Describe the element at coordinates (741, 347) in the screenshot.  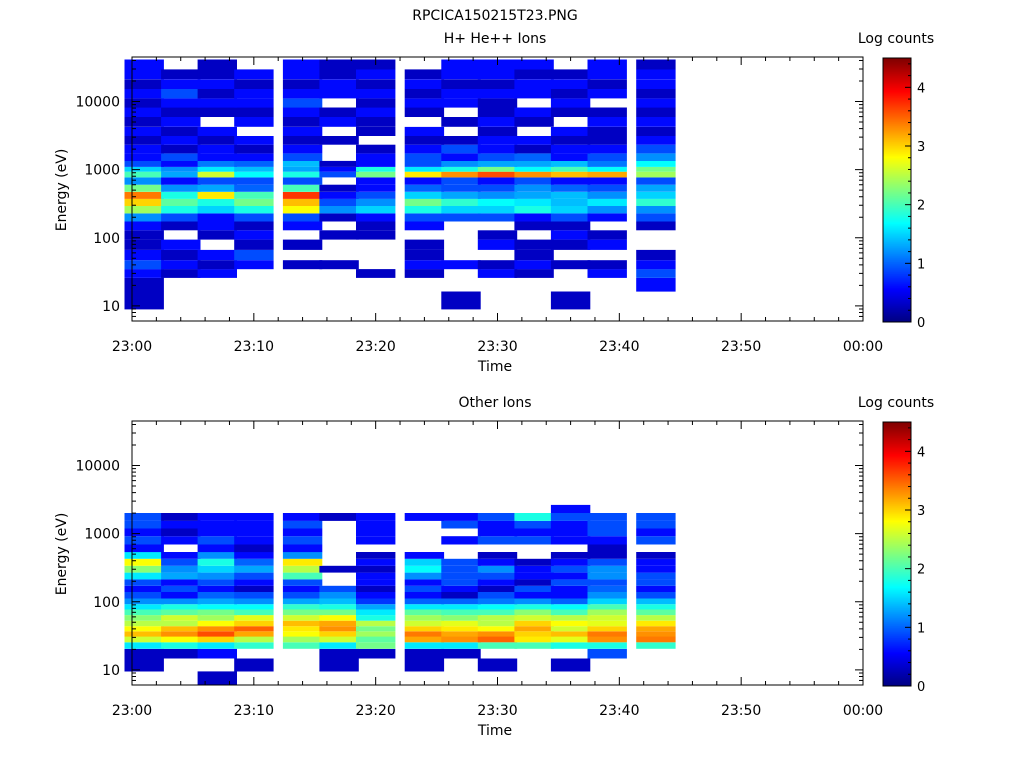
I see `x-tick-label: 23:50` at that location.